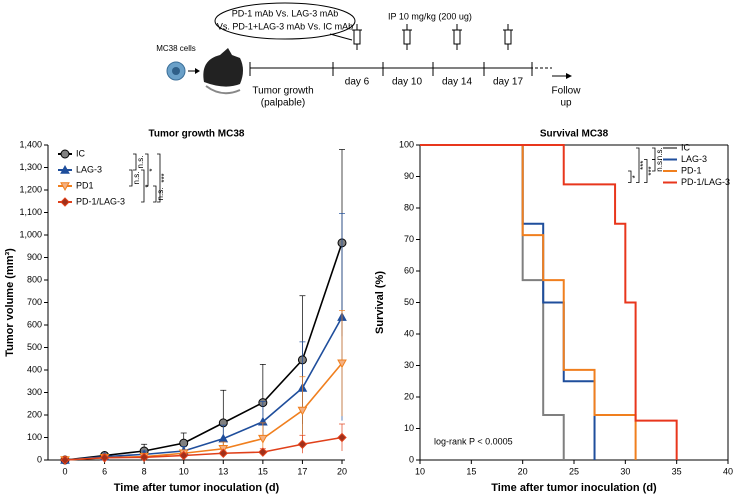 This screenshot has width=740, height=502. I want to click on legend-label: PD-1/LAG-3, so click(100, 201).